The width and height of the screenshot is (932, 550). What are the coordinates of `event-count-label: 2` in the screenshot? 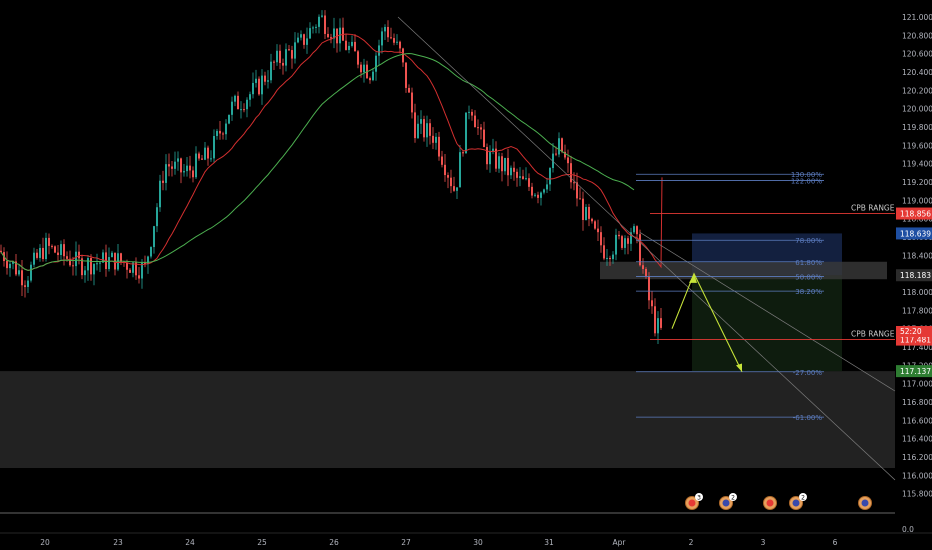 It's located at (733, 498).